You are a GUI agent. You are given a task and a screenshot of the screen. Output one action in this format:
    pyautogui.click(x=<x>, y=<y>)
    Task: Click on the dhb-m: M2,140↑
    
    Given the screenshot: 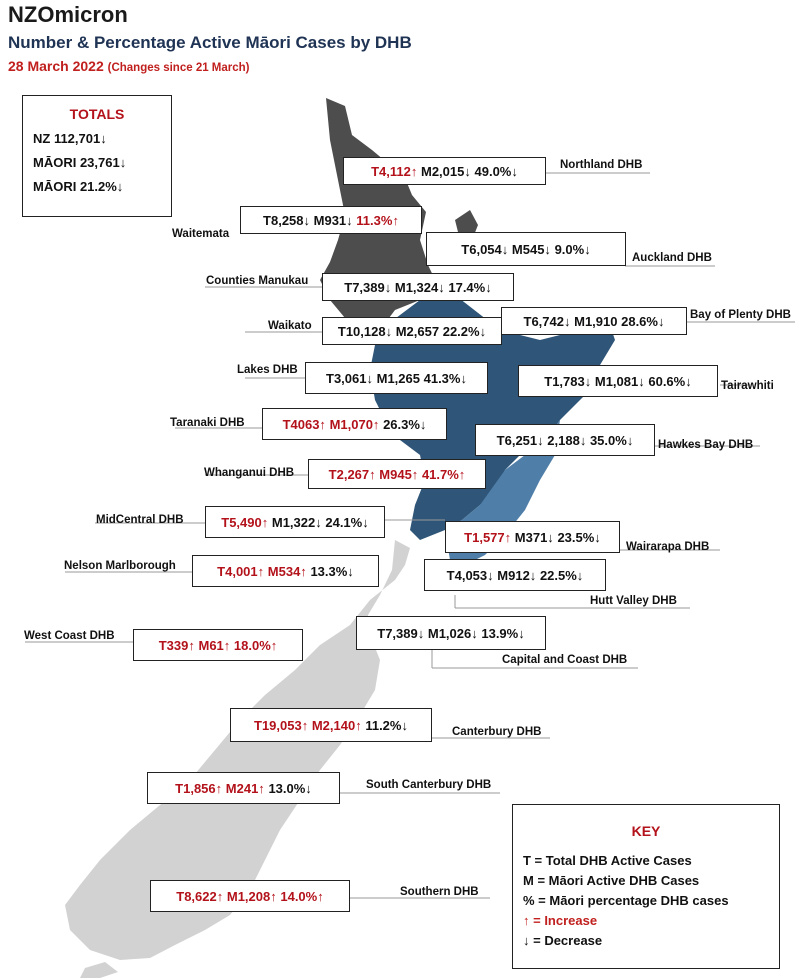 What is the action you would take?
    pyautogui.click(x=336, y=725)
    